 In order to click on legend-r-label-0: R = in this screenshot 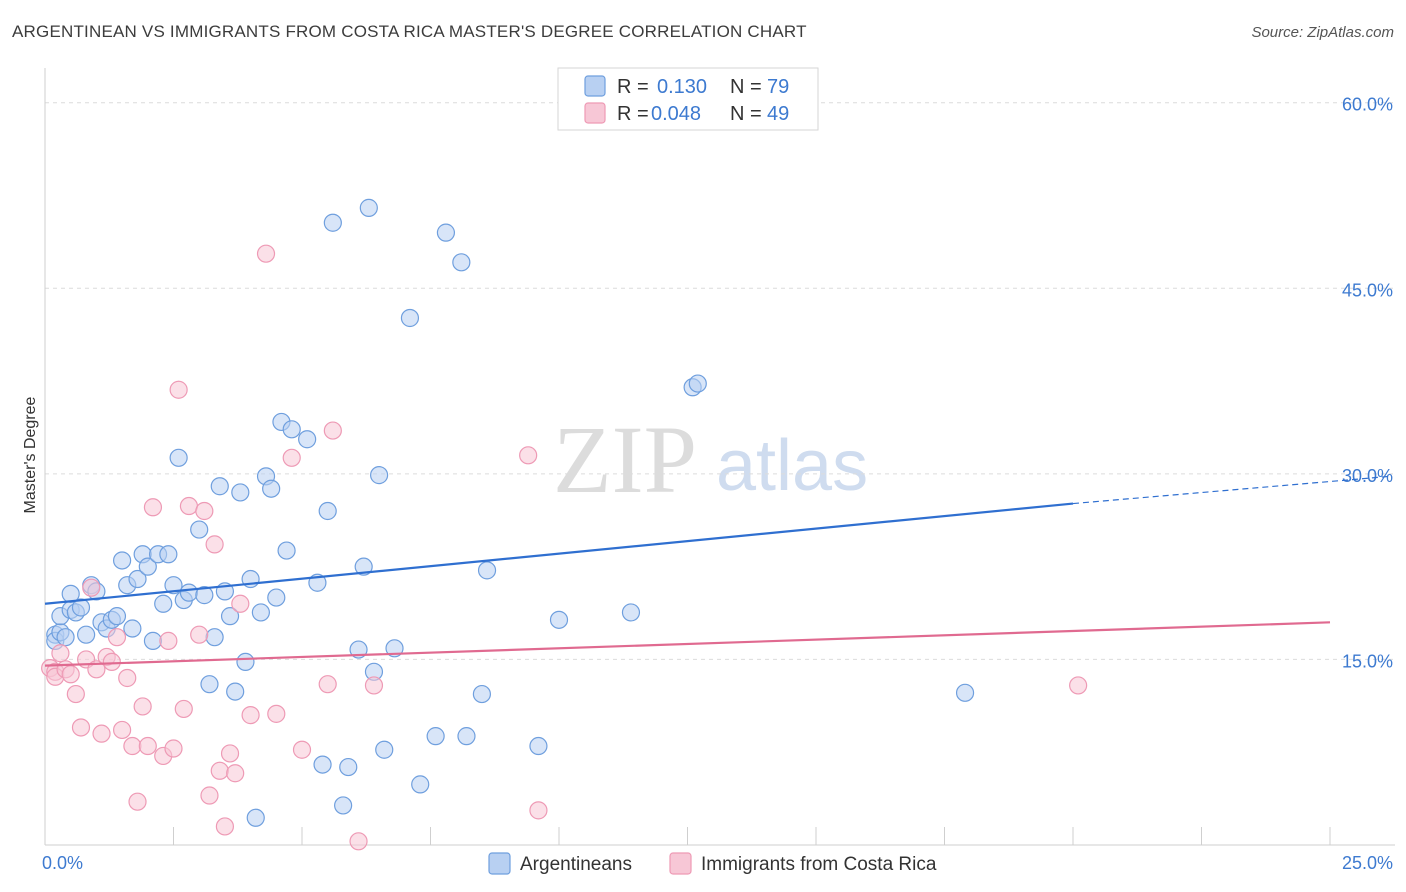, I will do `click(633, 87)`.